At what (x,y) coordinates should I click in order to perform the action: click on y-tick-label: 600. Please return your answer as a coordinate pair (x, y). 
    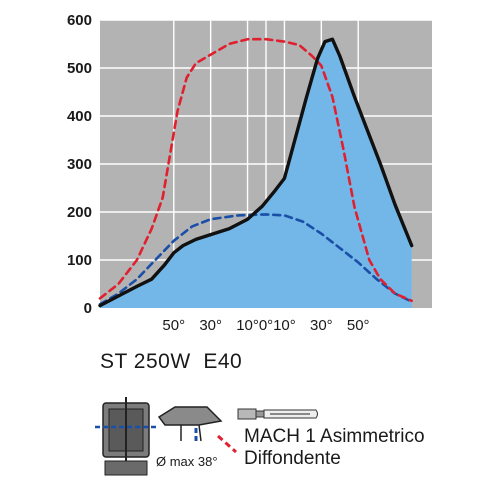
    Looking at the image, I should click on (79, 20).